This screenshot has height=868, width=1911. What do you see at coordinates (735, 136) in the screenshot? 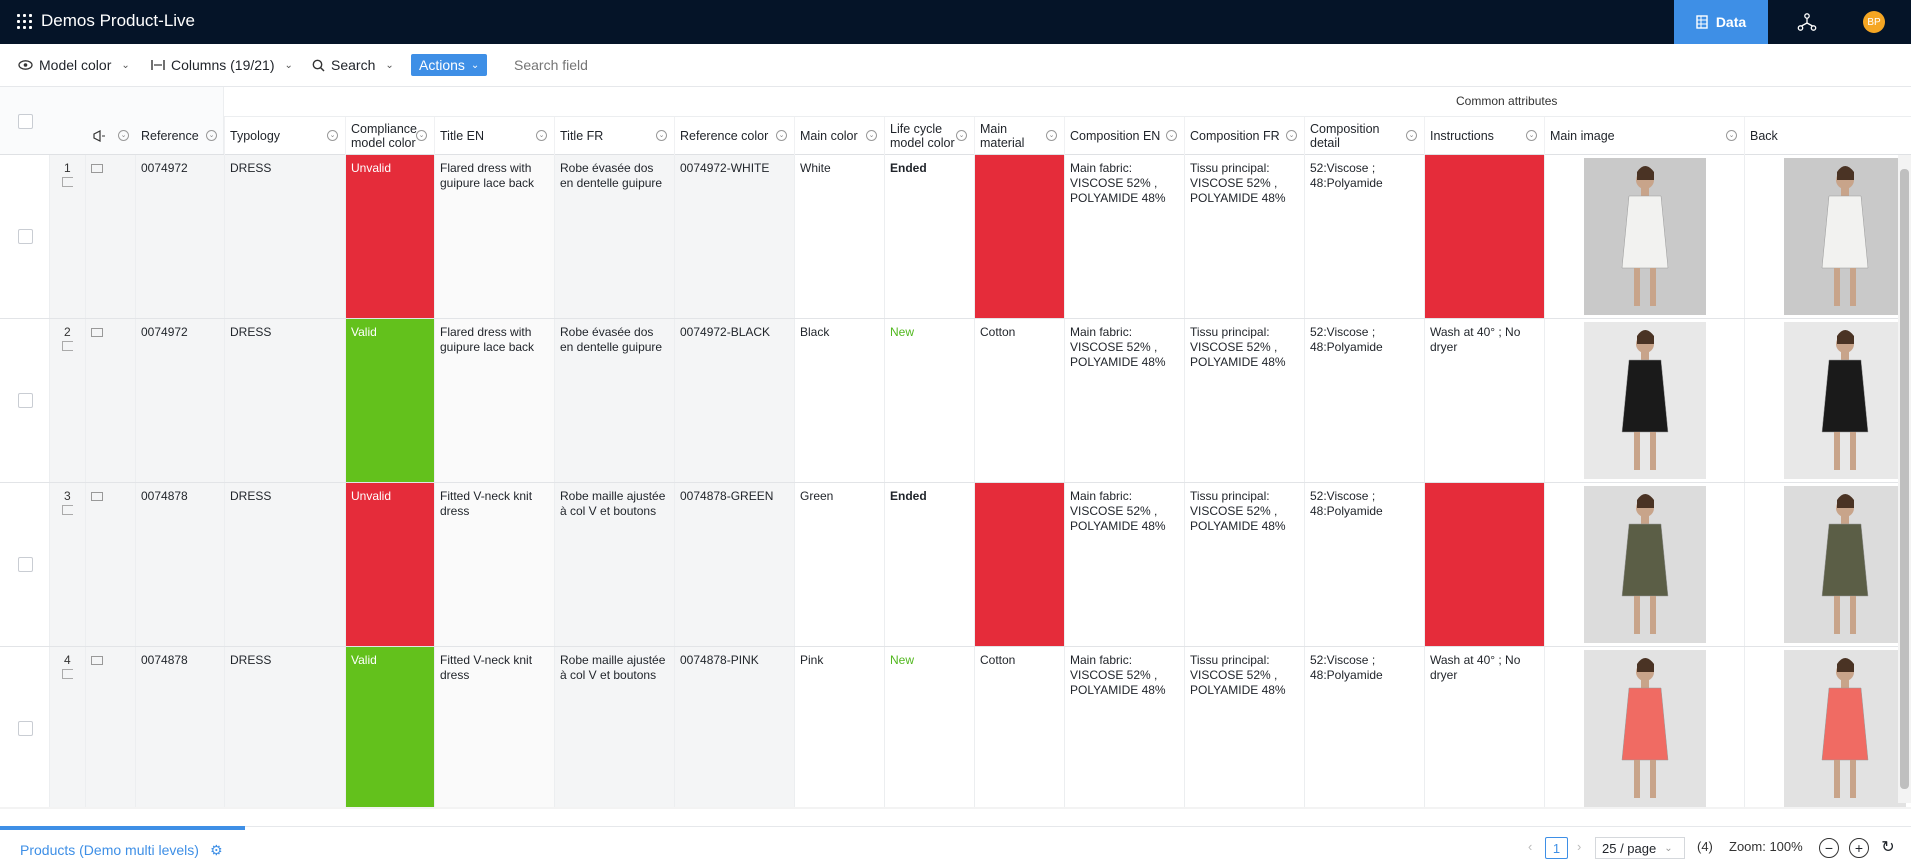
I see `header-reference-color: Reference color ⌄` at bounding box center [735, 136].